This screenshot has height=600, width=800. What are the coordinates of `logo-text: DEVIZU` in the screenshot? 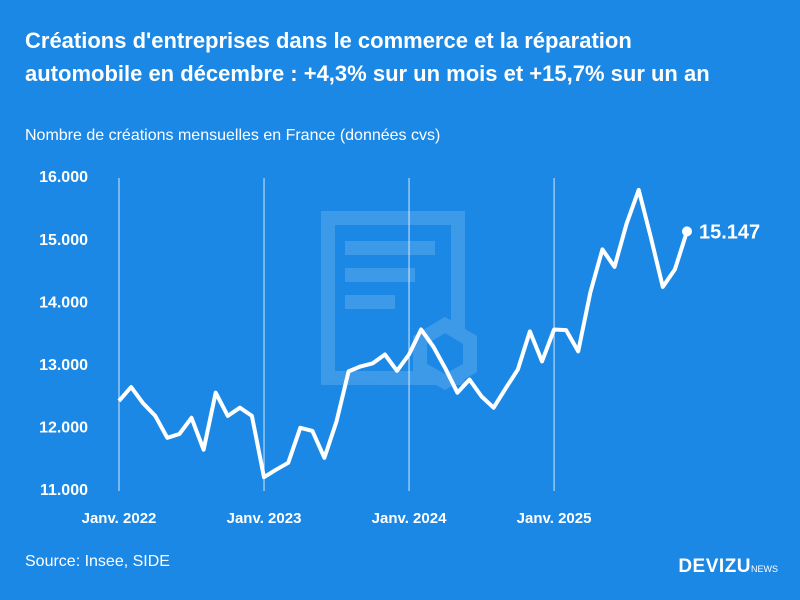 It's located at (714, 566).